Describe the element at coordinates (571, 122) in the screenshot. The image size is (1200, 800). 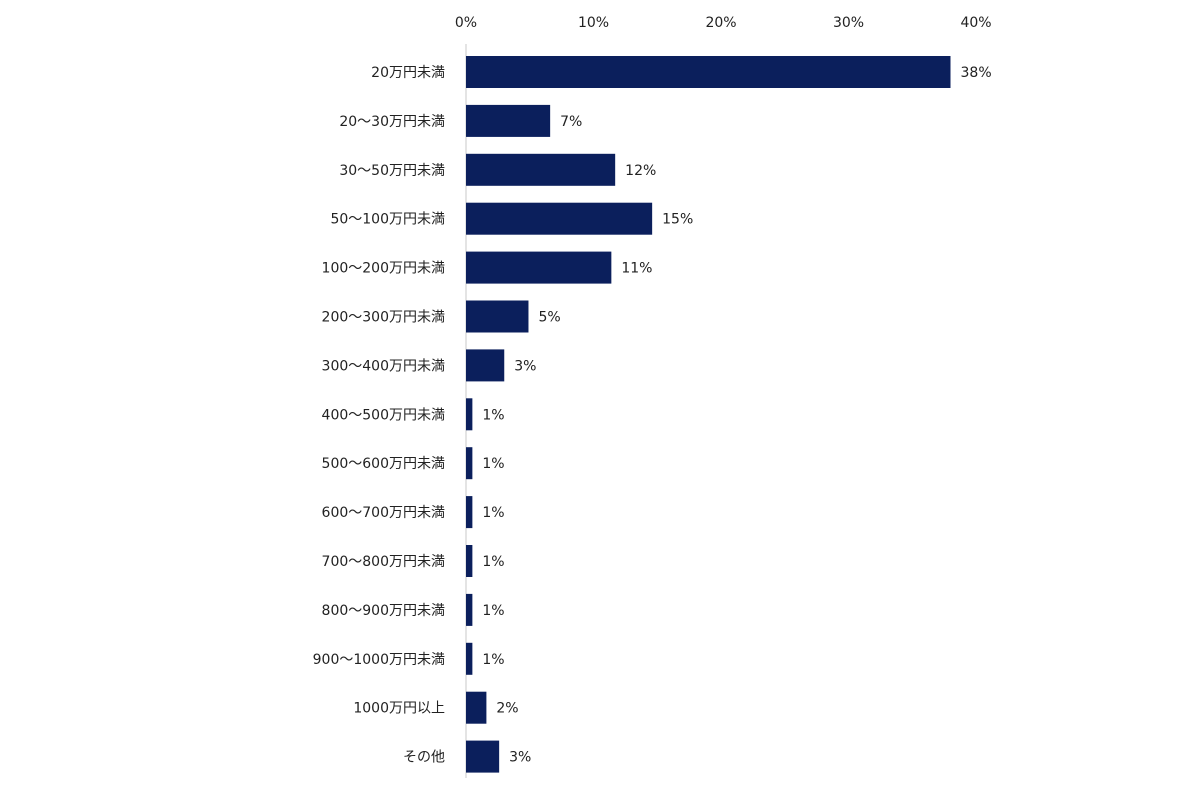
I see `data-label: 7%` at that location.